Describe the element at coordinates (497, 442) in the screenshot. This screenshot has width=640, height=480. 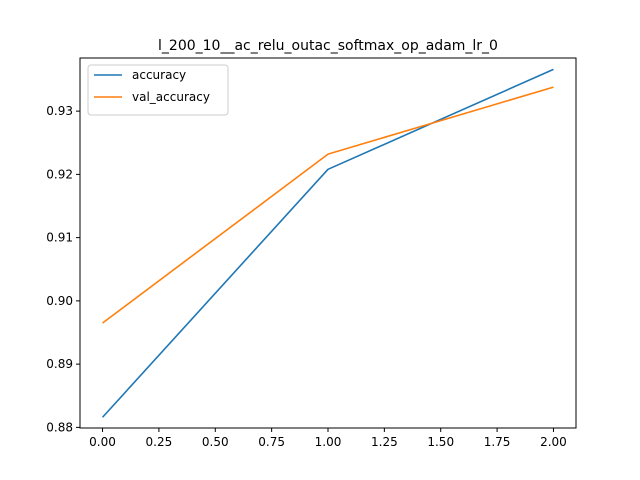
I see `x-tick-label: 1.75` at that location.